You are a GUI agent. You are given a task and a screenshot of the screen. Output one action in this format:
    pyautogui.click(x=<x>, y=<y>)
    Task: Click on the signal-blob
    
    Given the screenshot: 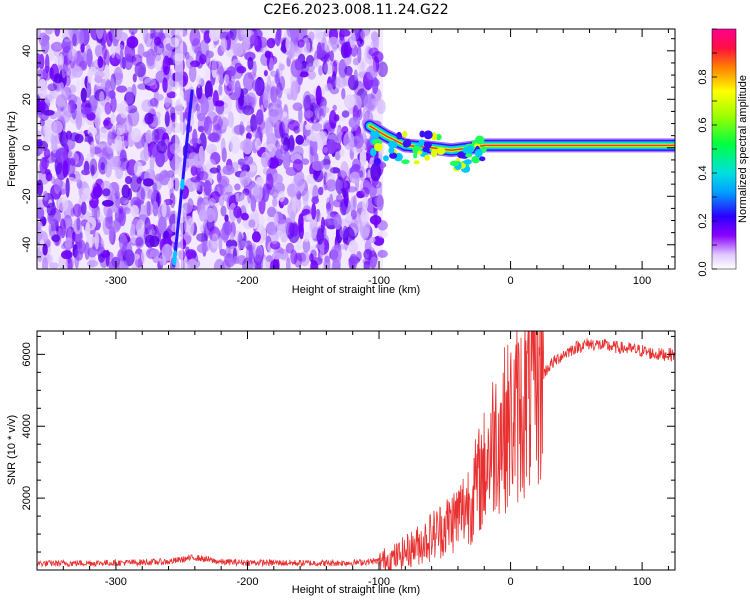 What is the action you would take?
    pyautogui.click(x=482, y=159)
    